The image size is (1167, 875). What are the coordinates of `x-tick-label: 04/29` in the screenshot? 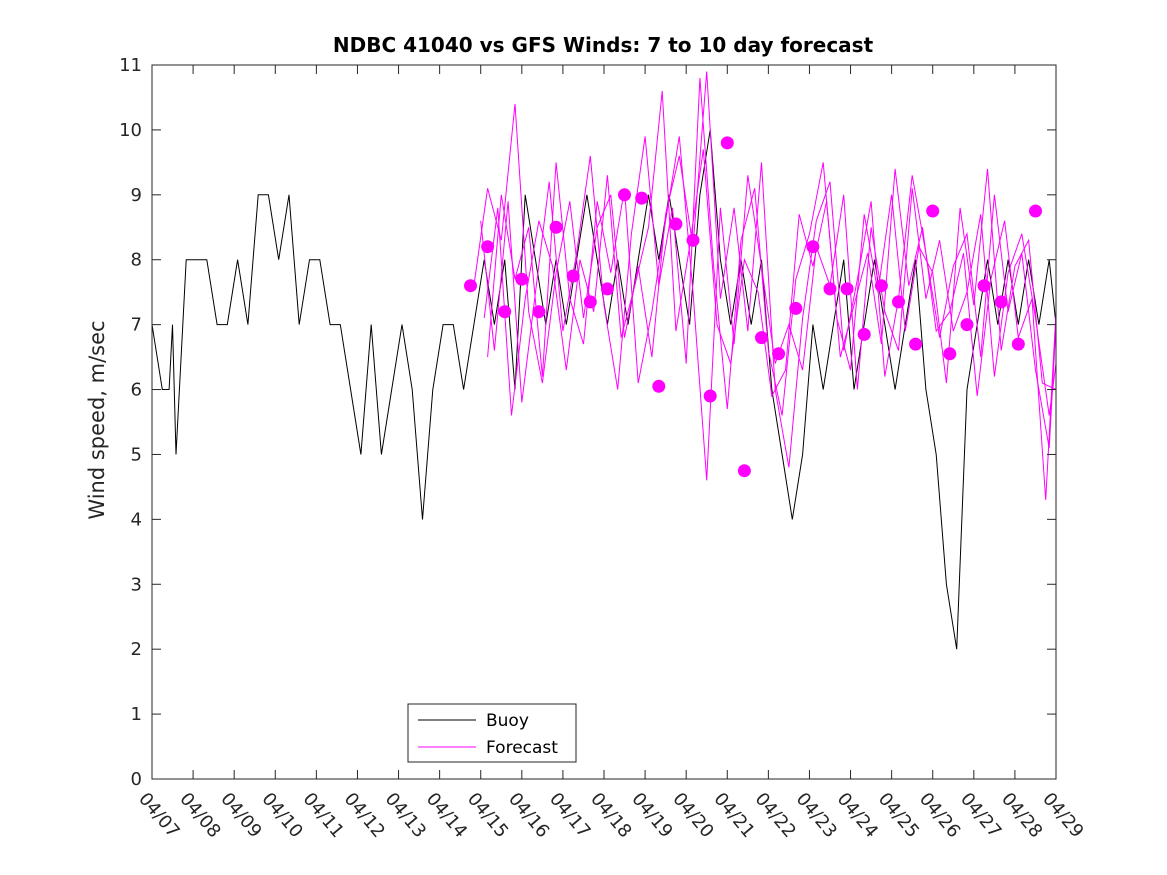 It's located at (1062, 815).